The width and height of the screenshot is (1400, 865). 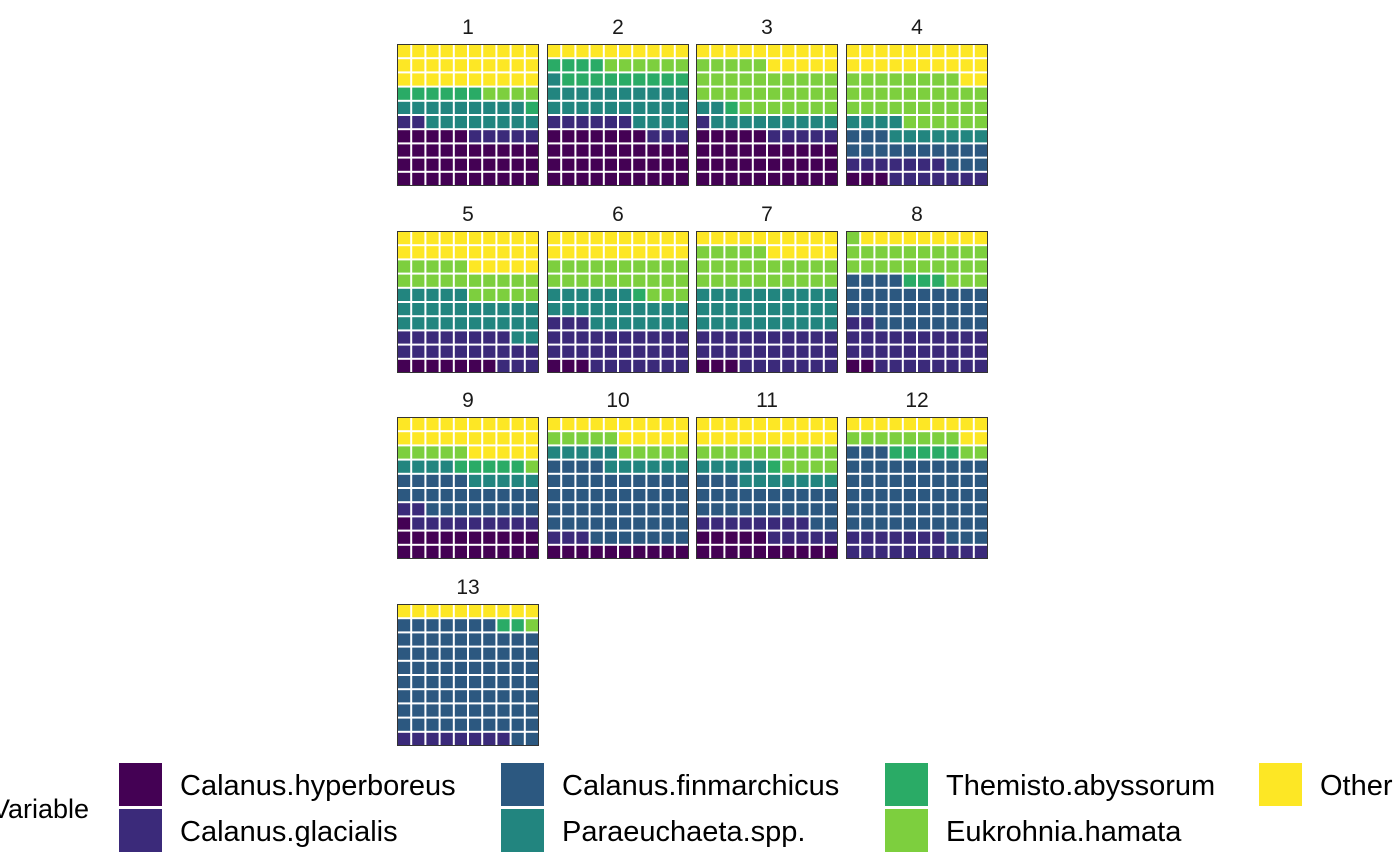 What do you see at coordinates (468, 474) in the screenshot?
I see `panel-9: 9` at bounding box center [468, 474].